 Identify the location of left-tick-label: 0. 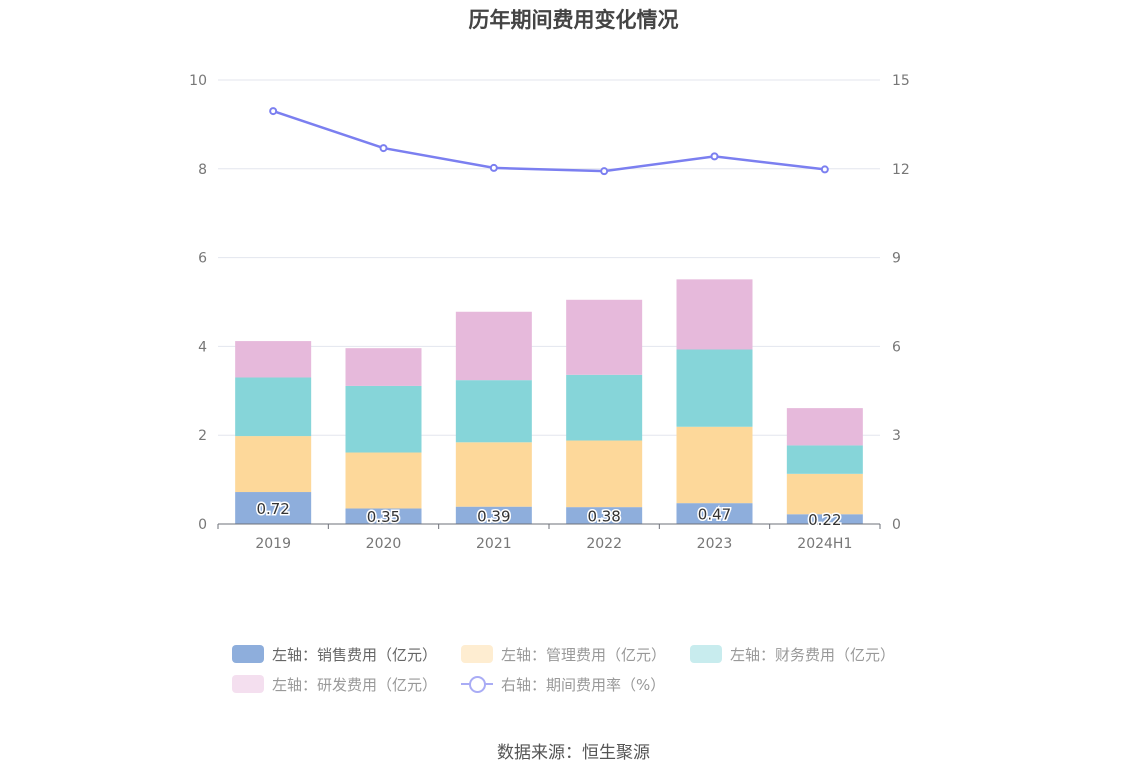
(202, 525).